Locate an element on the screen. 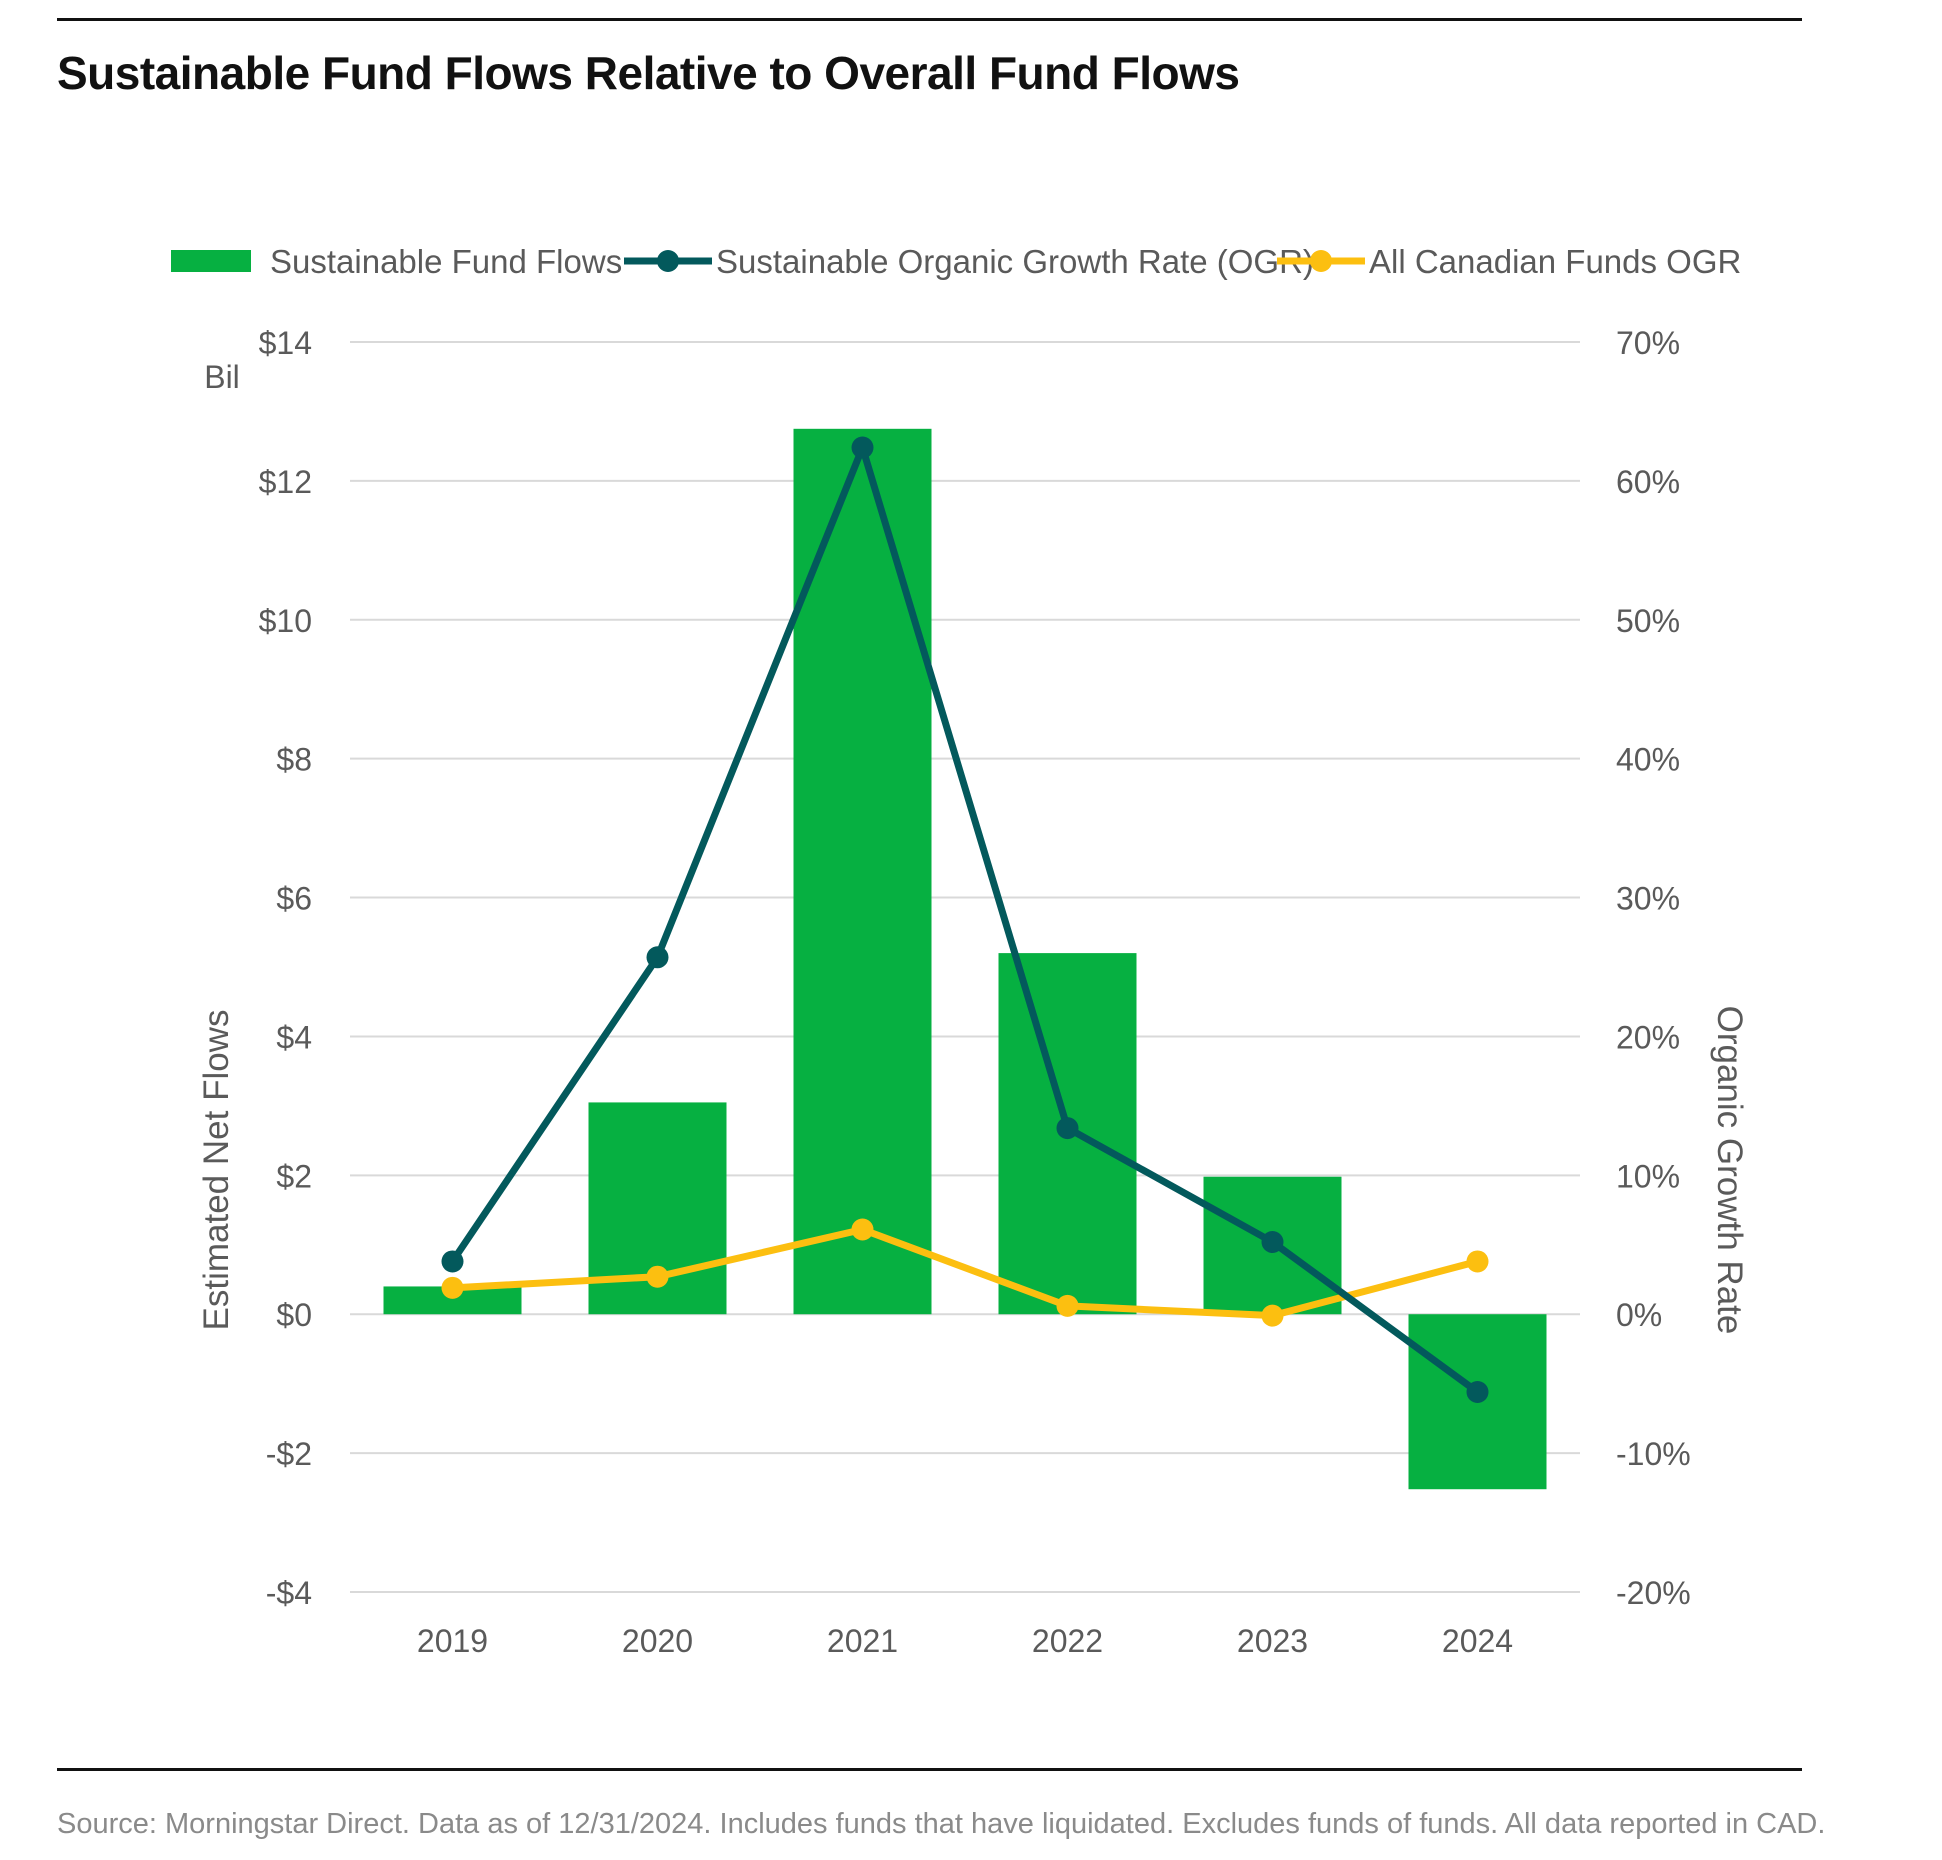 The image size is (1942, 1860). y2-tick-label: 40% is located at coordinates (1648, 760).